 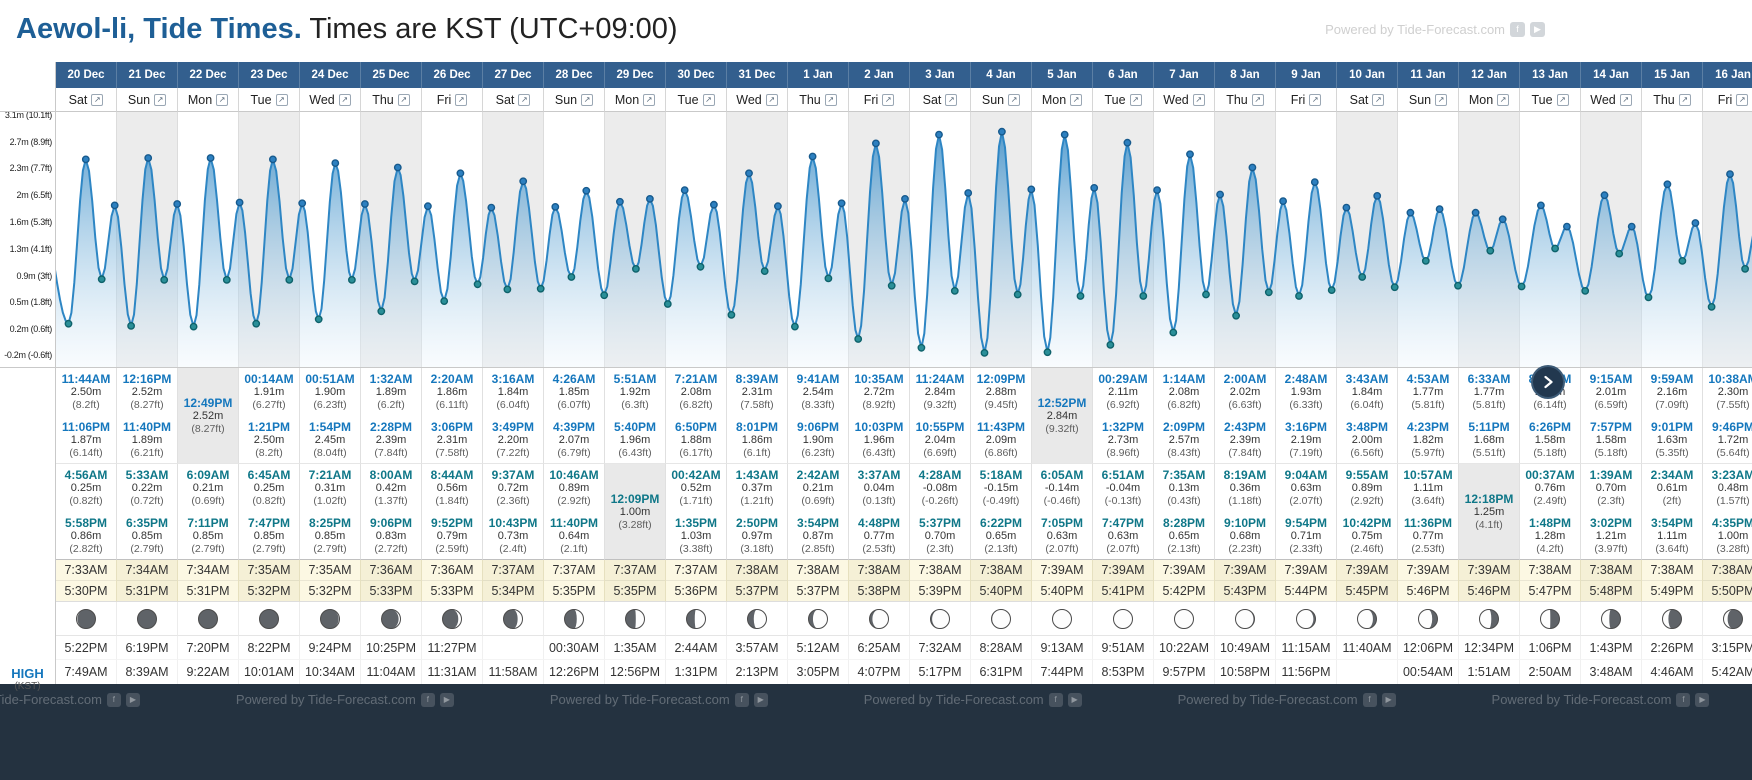 What do you see at coordinates (200, 99) in the screenshot?
I see `weekday-label: Mon` at bounding box center [200, 99].